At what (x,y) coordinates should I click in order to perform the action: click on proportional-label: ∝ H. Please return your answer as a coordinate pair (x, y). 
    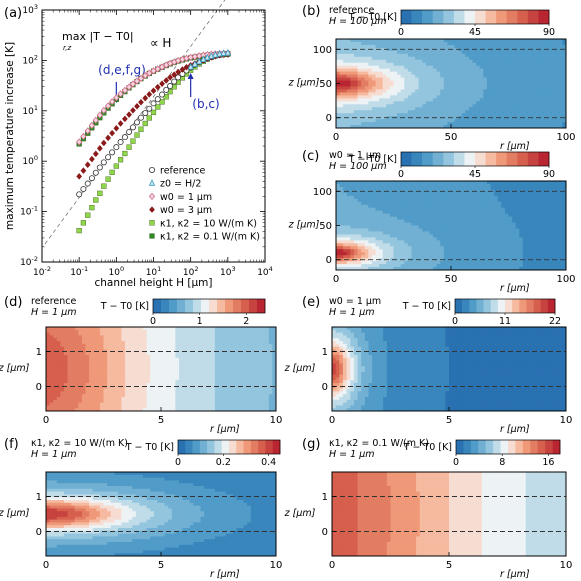
    Looking at the image, I should click on (160, 43).